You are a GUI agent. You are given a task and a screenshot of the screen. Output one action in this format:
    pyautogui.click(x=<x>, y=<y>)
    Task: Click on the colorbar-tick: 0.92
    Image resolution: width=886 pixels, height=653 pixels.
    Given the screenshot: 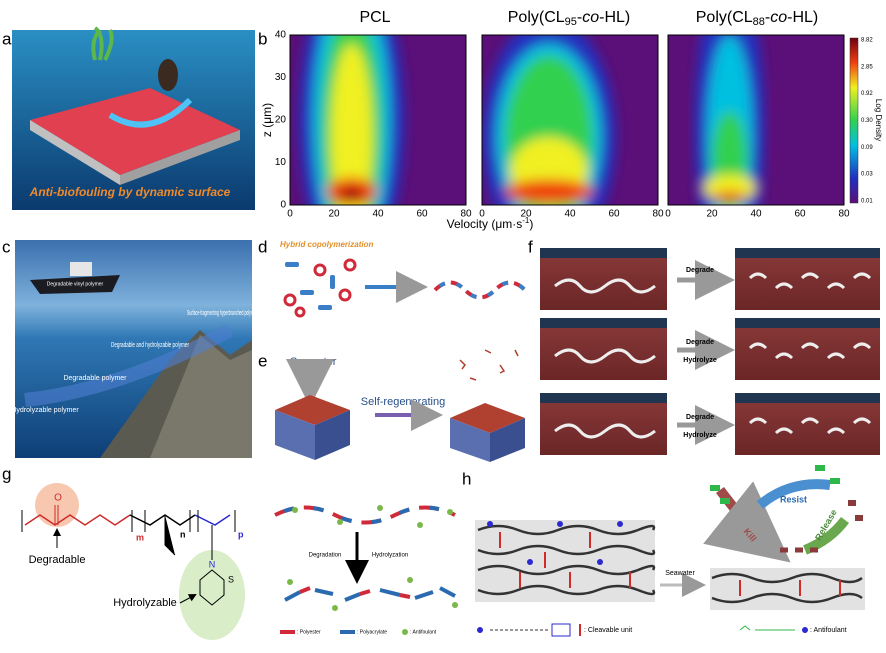 What is the action you would take?
    pyautogui.click(x=867, y=94)
    